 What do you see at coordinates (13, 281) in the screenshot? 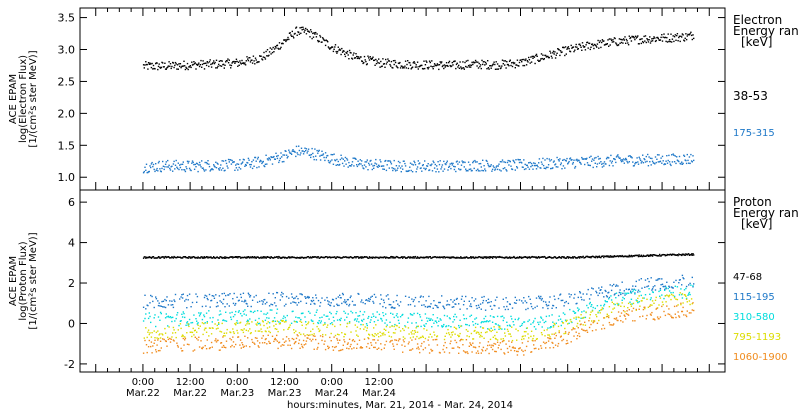
I see `y-axis-label: ACE EPAM` at bounding box center [13, 281].